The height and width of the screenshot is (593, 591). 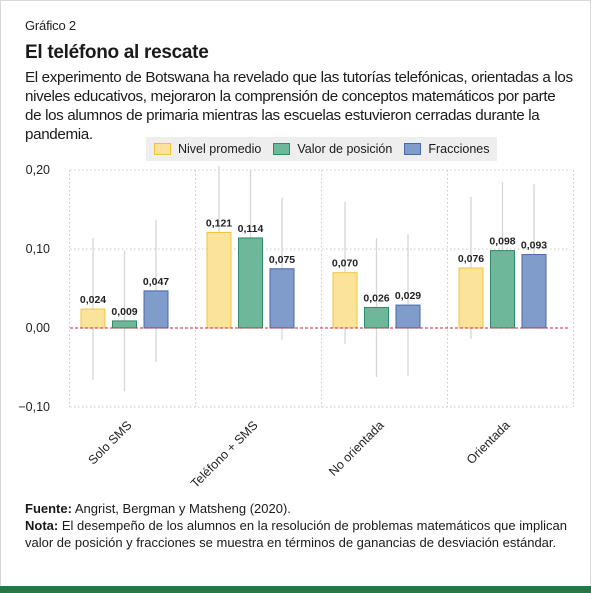 What do you see at coordinates (117, 52) in the screenshot?
I see `chart-title: El teléfono al rescate` at bounding box center [117, 52].